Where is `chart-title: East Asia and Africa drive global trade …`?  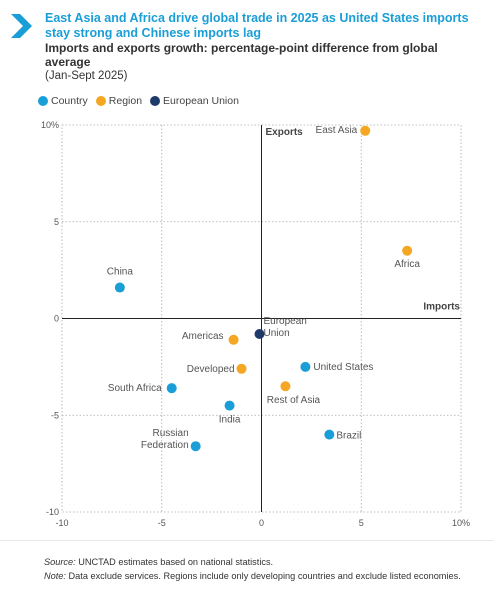
chart-title: East Asia and Africa drive global trade … is located at coordinates (257, 25).